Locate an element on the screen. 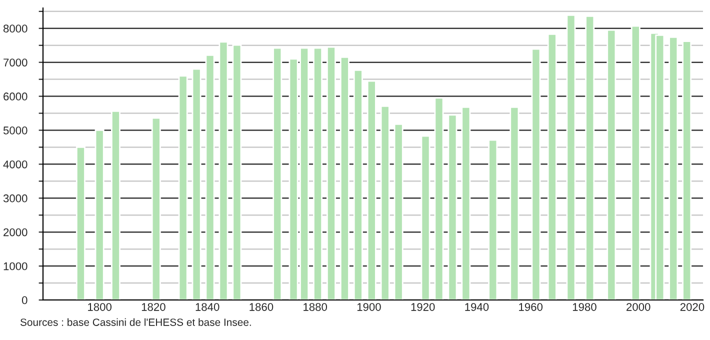 The height and width of the screenshot is (340, 710). x-tick-label: 1800 is located at coordinates (100, 307).